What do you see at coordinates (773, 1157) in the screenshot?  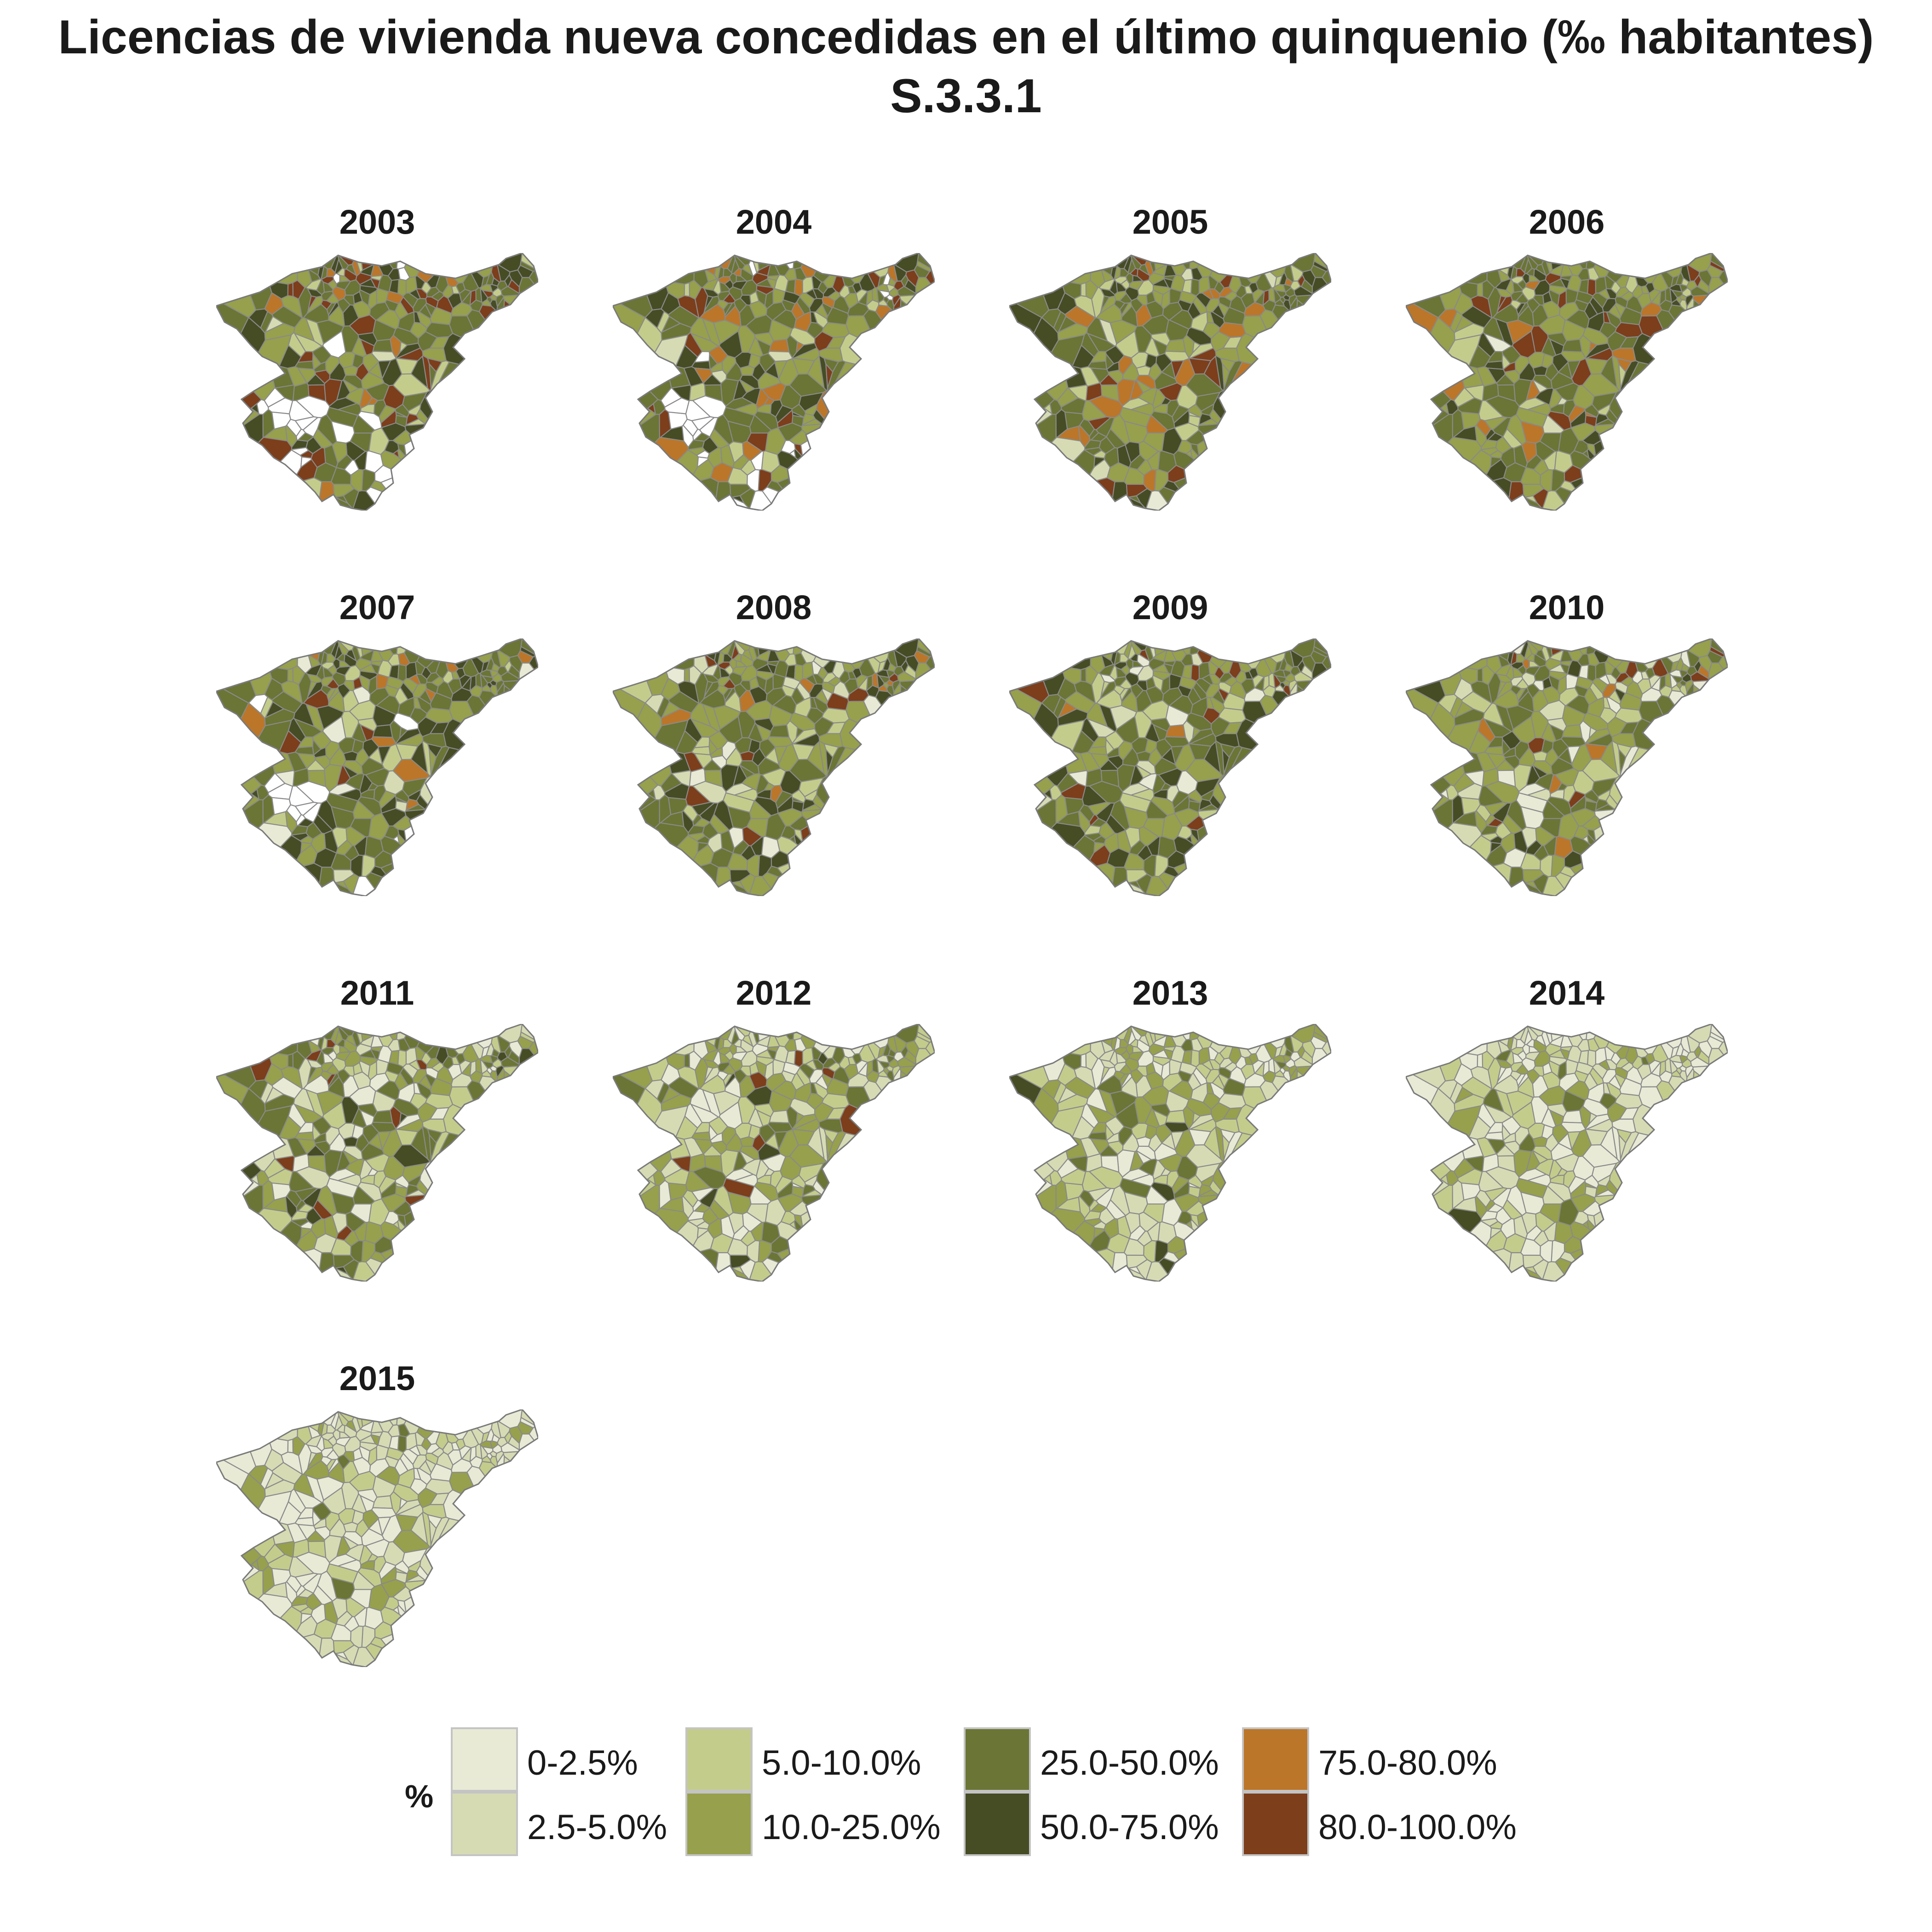 I see `map-panel: 2012` at bounding box center [773, 1157].